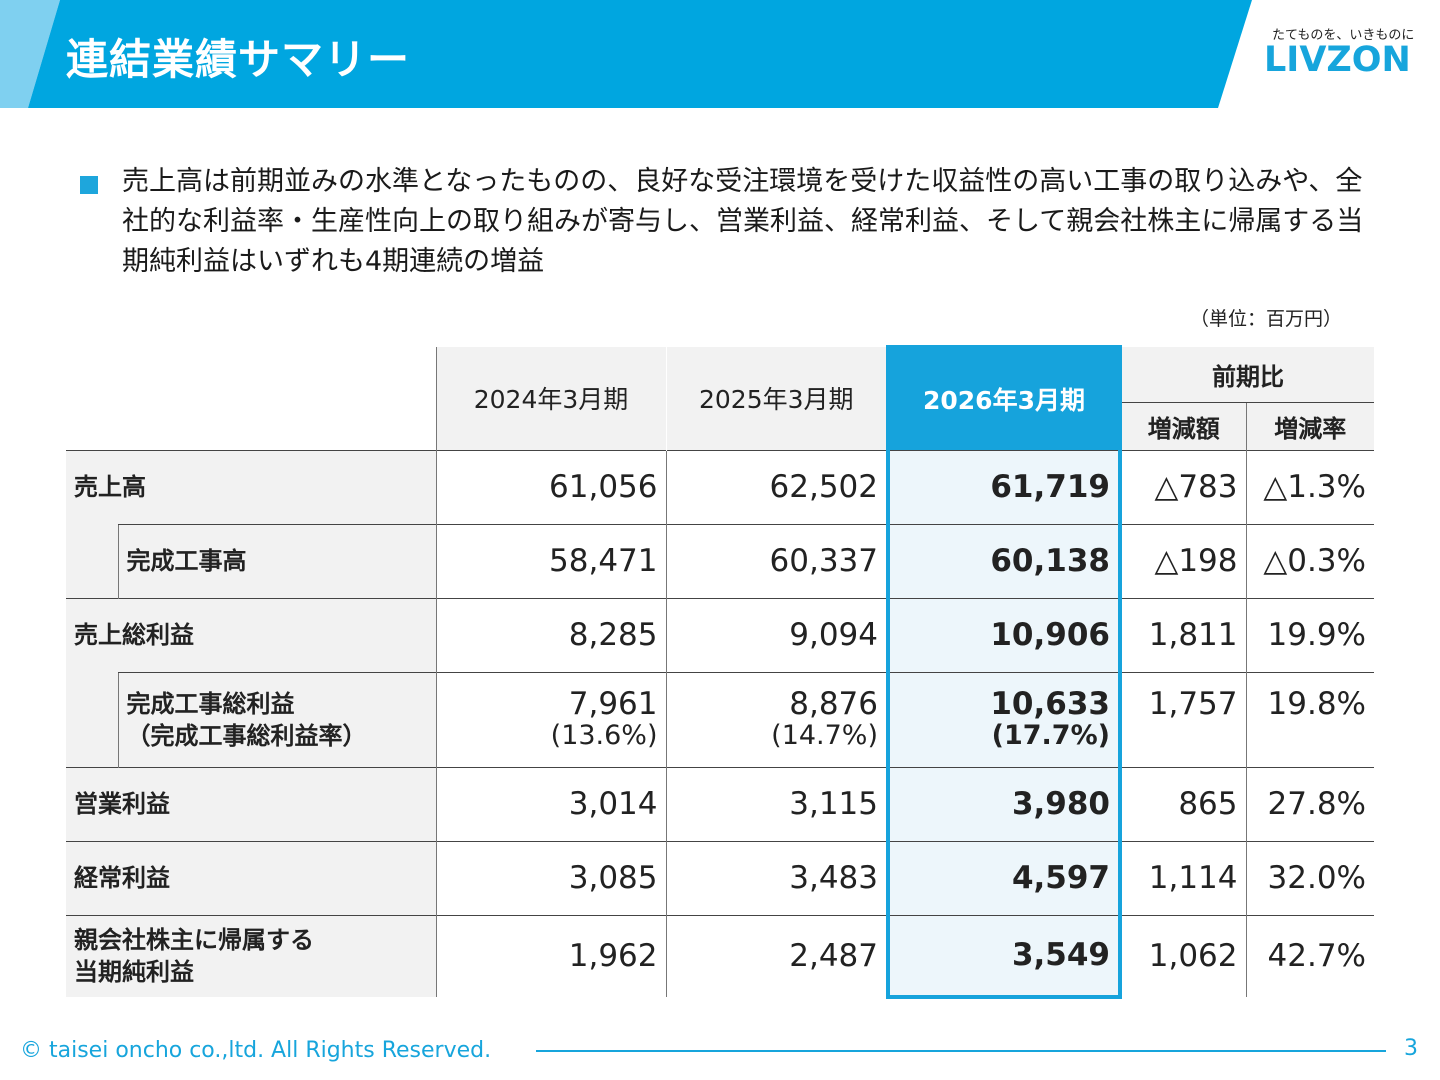  What do you see at coordinates (1183, 877) in the screenshot?
I see `cell-change-amount: 1,114` at bounding box center [1183, 877].